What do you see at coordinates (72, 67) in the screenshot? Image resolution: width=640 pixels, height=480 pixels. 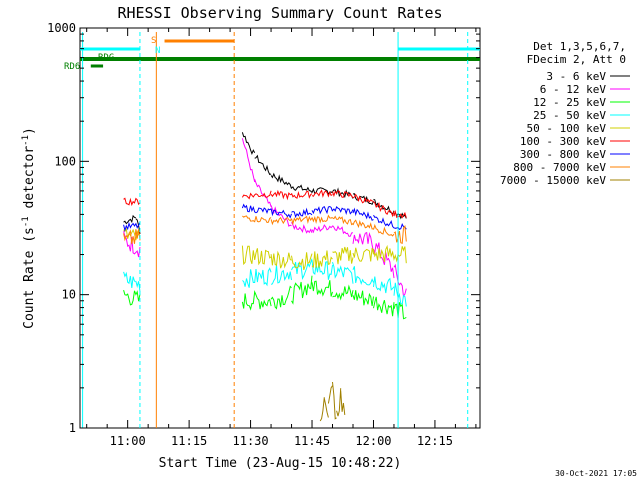 I see `flag-label-rd6: RD6` at bounding box center [72, 67].